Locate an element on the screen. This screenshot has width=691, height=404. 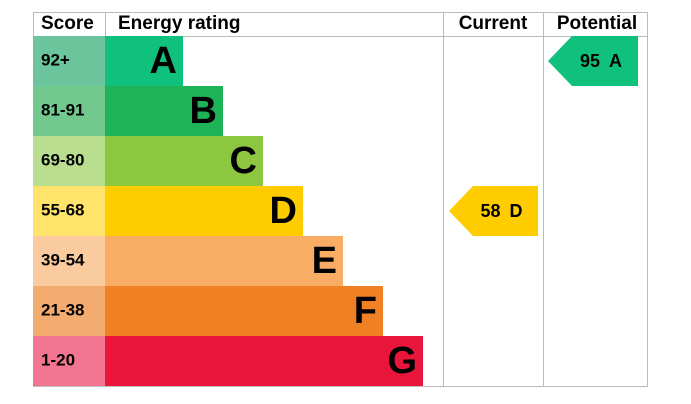
rating-letter: G is located at coordinates (402, 361).